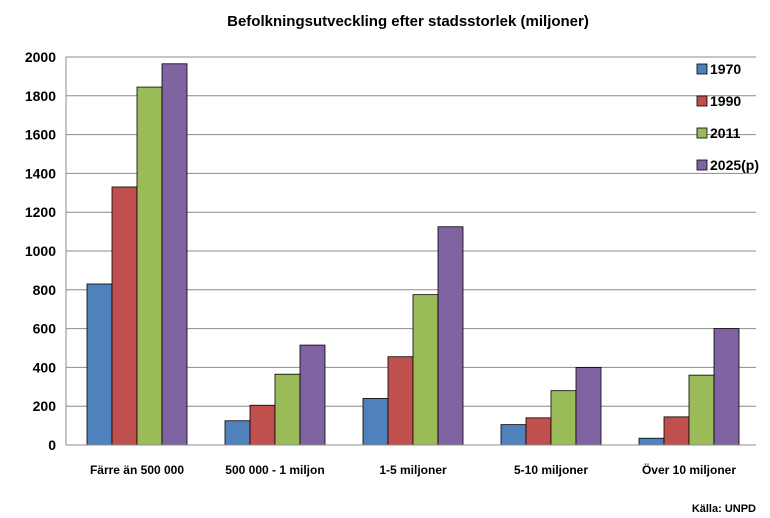 This screenshot has width=770, height=518. Describe the element at coordinates (45, 329) in the screenshot. I see `y-tick-label: 600` at that location.